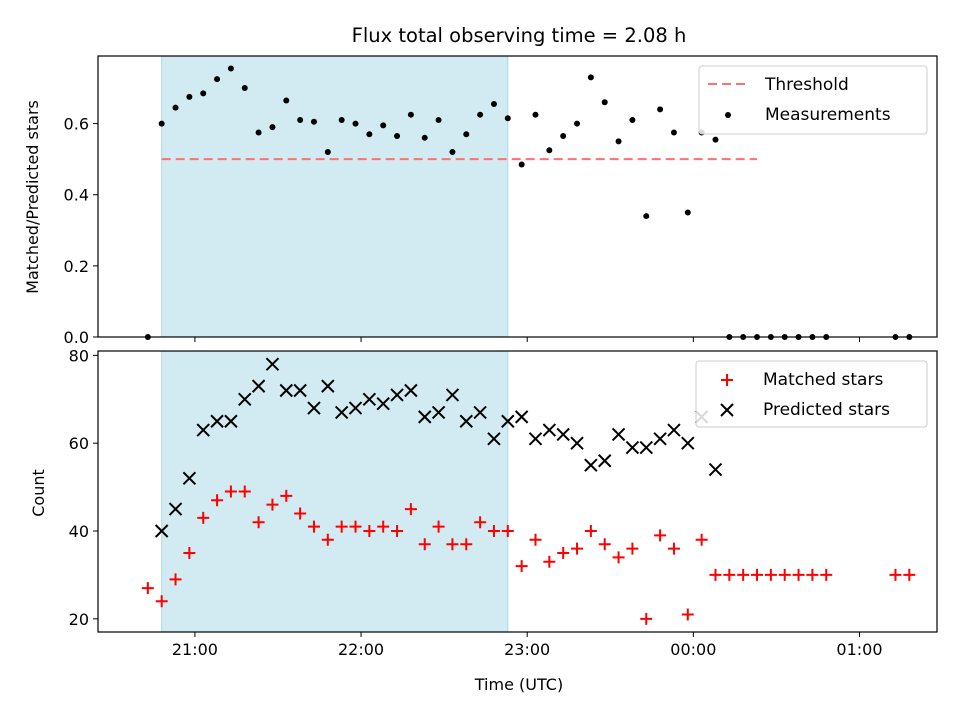  I want to click on legend-threshold-label: Threshold, so click(806, 85).